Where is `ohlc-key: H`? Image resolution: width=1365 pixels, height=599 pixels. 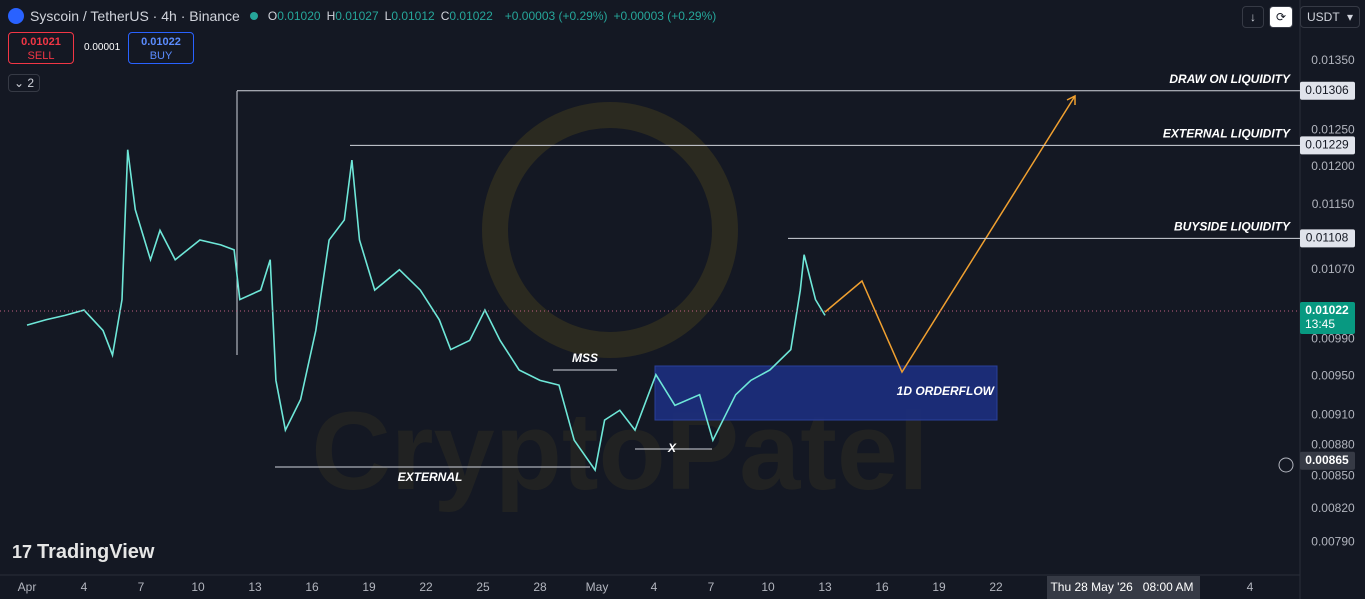 ohlc-key: H is located at coordinates (331, 16).